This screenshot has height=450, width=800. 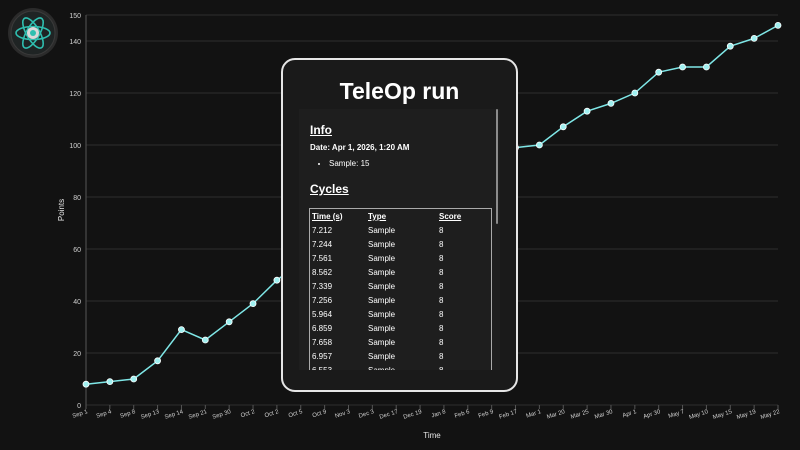 What do you see at coordinates (439, 414) in the screenshot?
I see `x-tick-label: Jan 8` at bounding box center [439, 414].